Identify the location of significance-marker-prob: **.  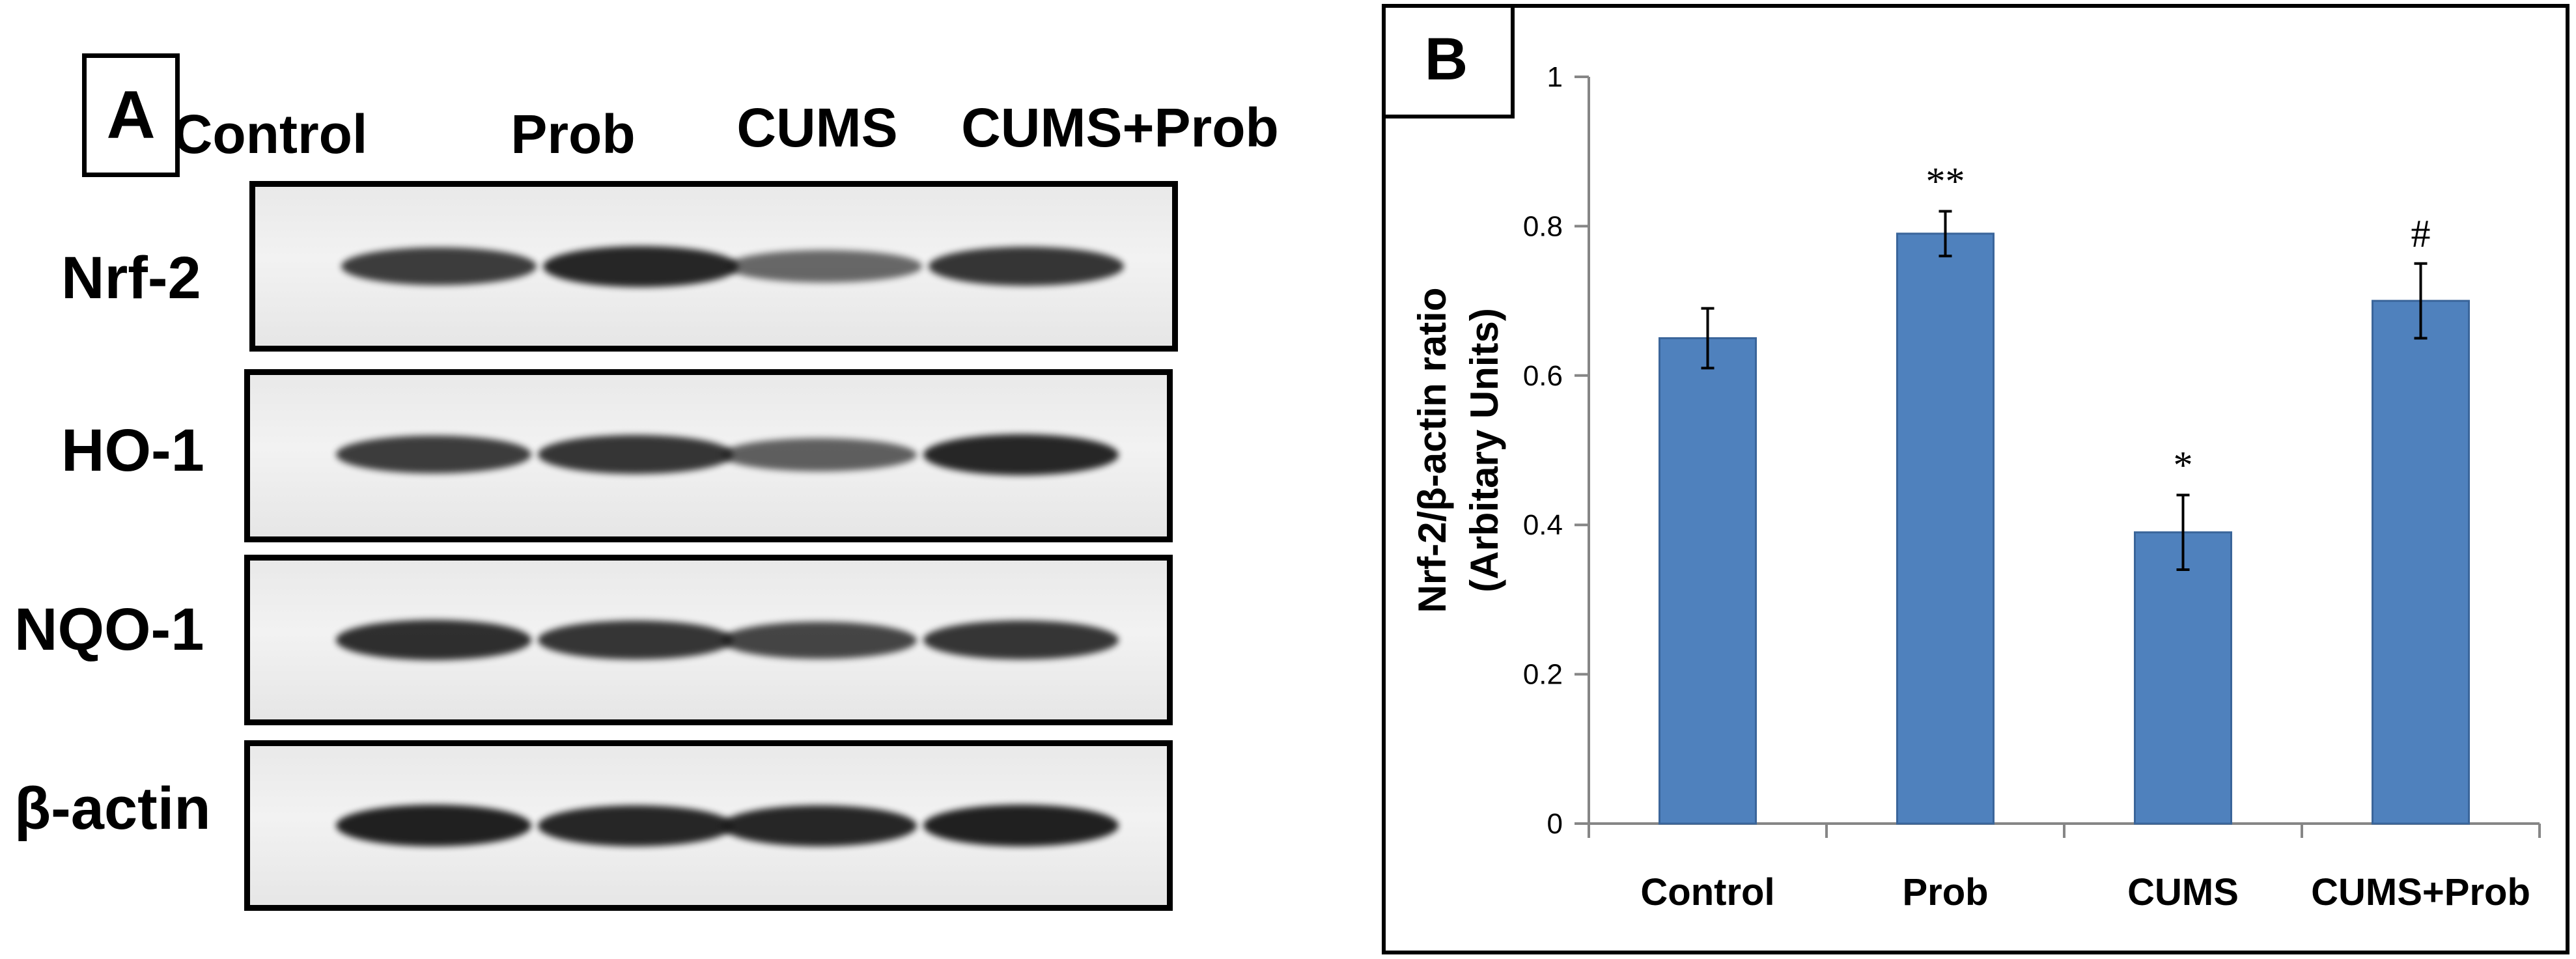
(1946, 181).